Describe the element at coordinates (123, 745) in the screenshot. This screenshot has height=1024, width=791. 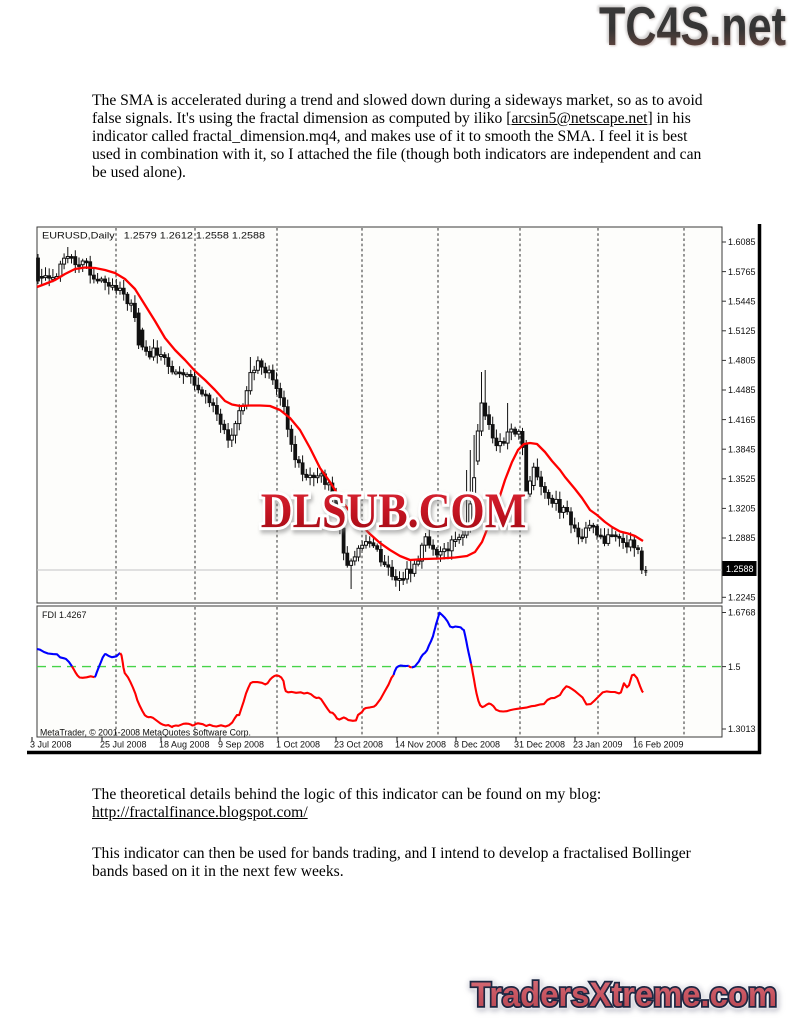
I see `svg-text: 25 Jul 2008` at that location.